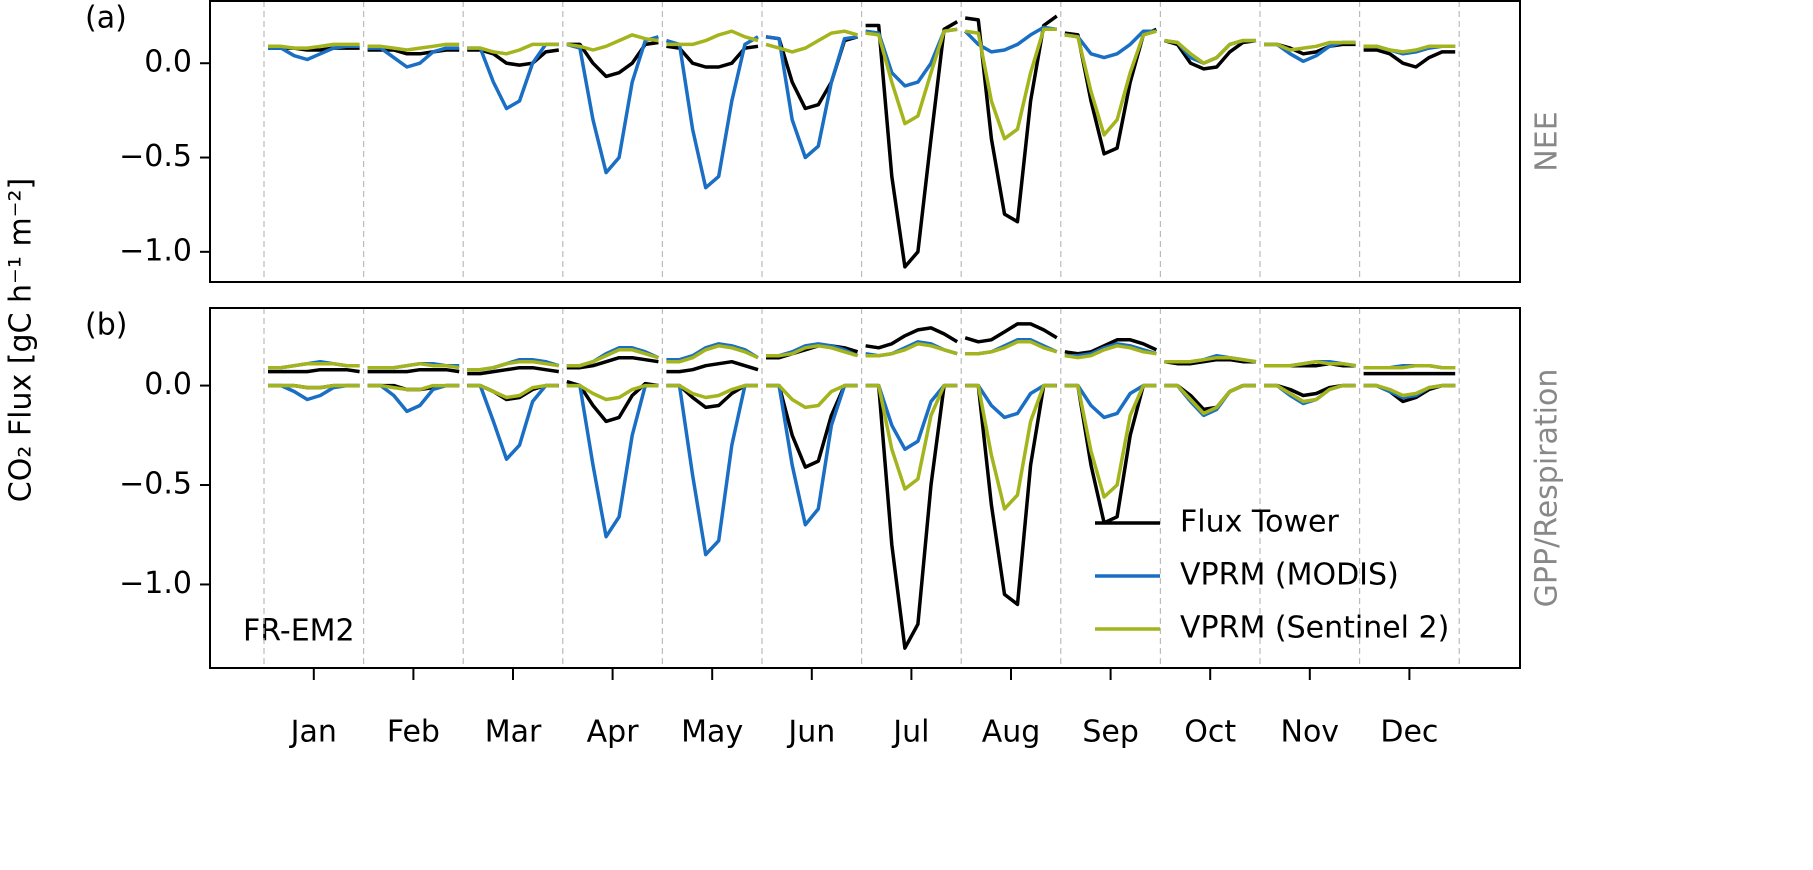  I want to click on panel-label: (a), so click(106, 18).